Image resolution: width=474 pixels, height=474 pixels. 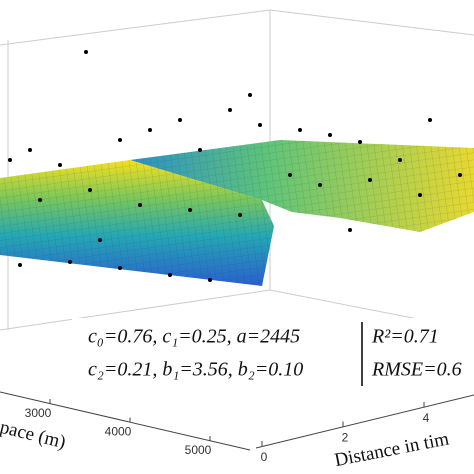 I want to click on front-axes, so click(x=237, y=421).